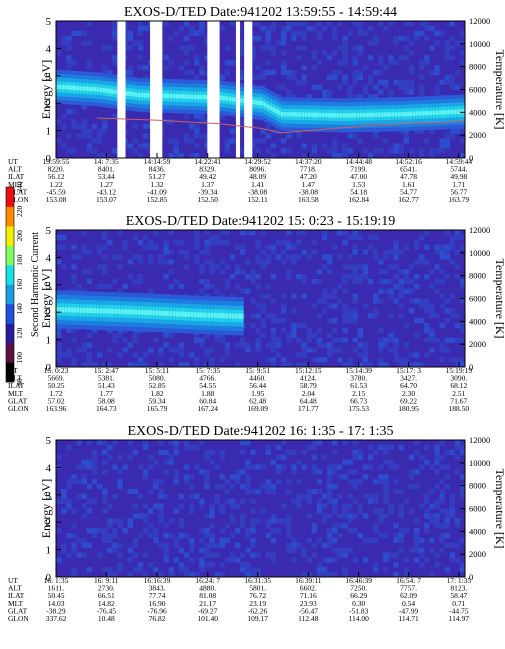  I want to click on ephemeris-cell: 8096., so click(257, 169).